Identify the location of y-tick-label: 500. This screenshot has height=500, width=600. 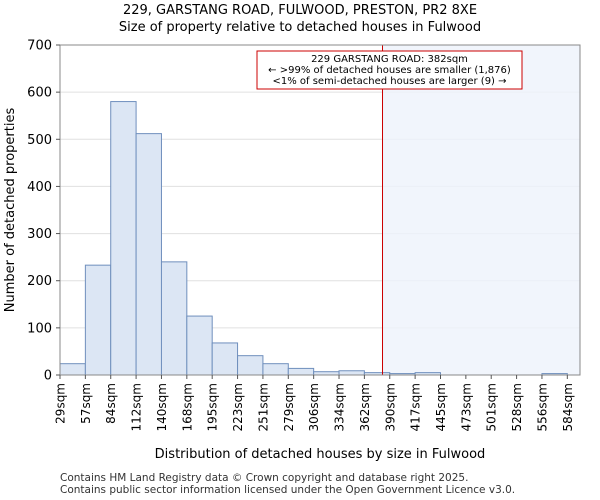
(39, 140).